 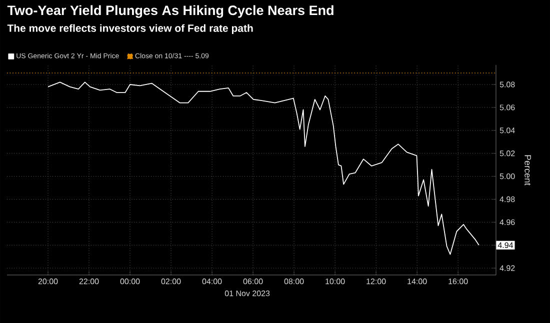 What do you see at coordinates (507, 85) in the screenshot?
I see `y-tick-label: 5.08` at bounding box center [507, 85].